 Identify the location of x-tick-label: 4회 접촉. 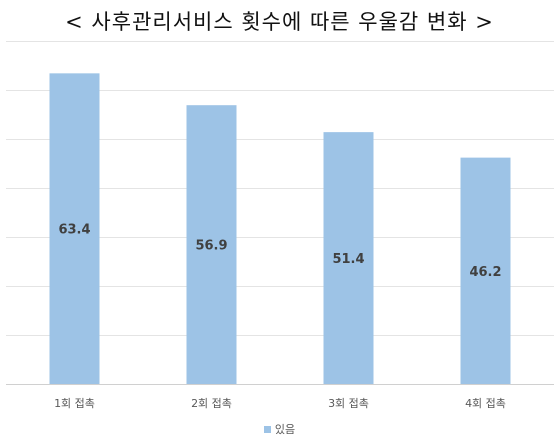
(485, 403).